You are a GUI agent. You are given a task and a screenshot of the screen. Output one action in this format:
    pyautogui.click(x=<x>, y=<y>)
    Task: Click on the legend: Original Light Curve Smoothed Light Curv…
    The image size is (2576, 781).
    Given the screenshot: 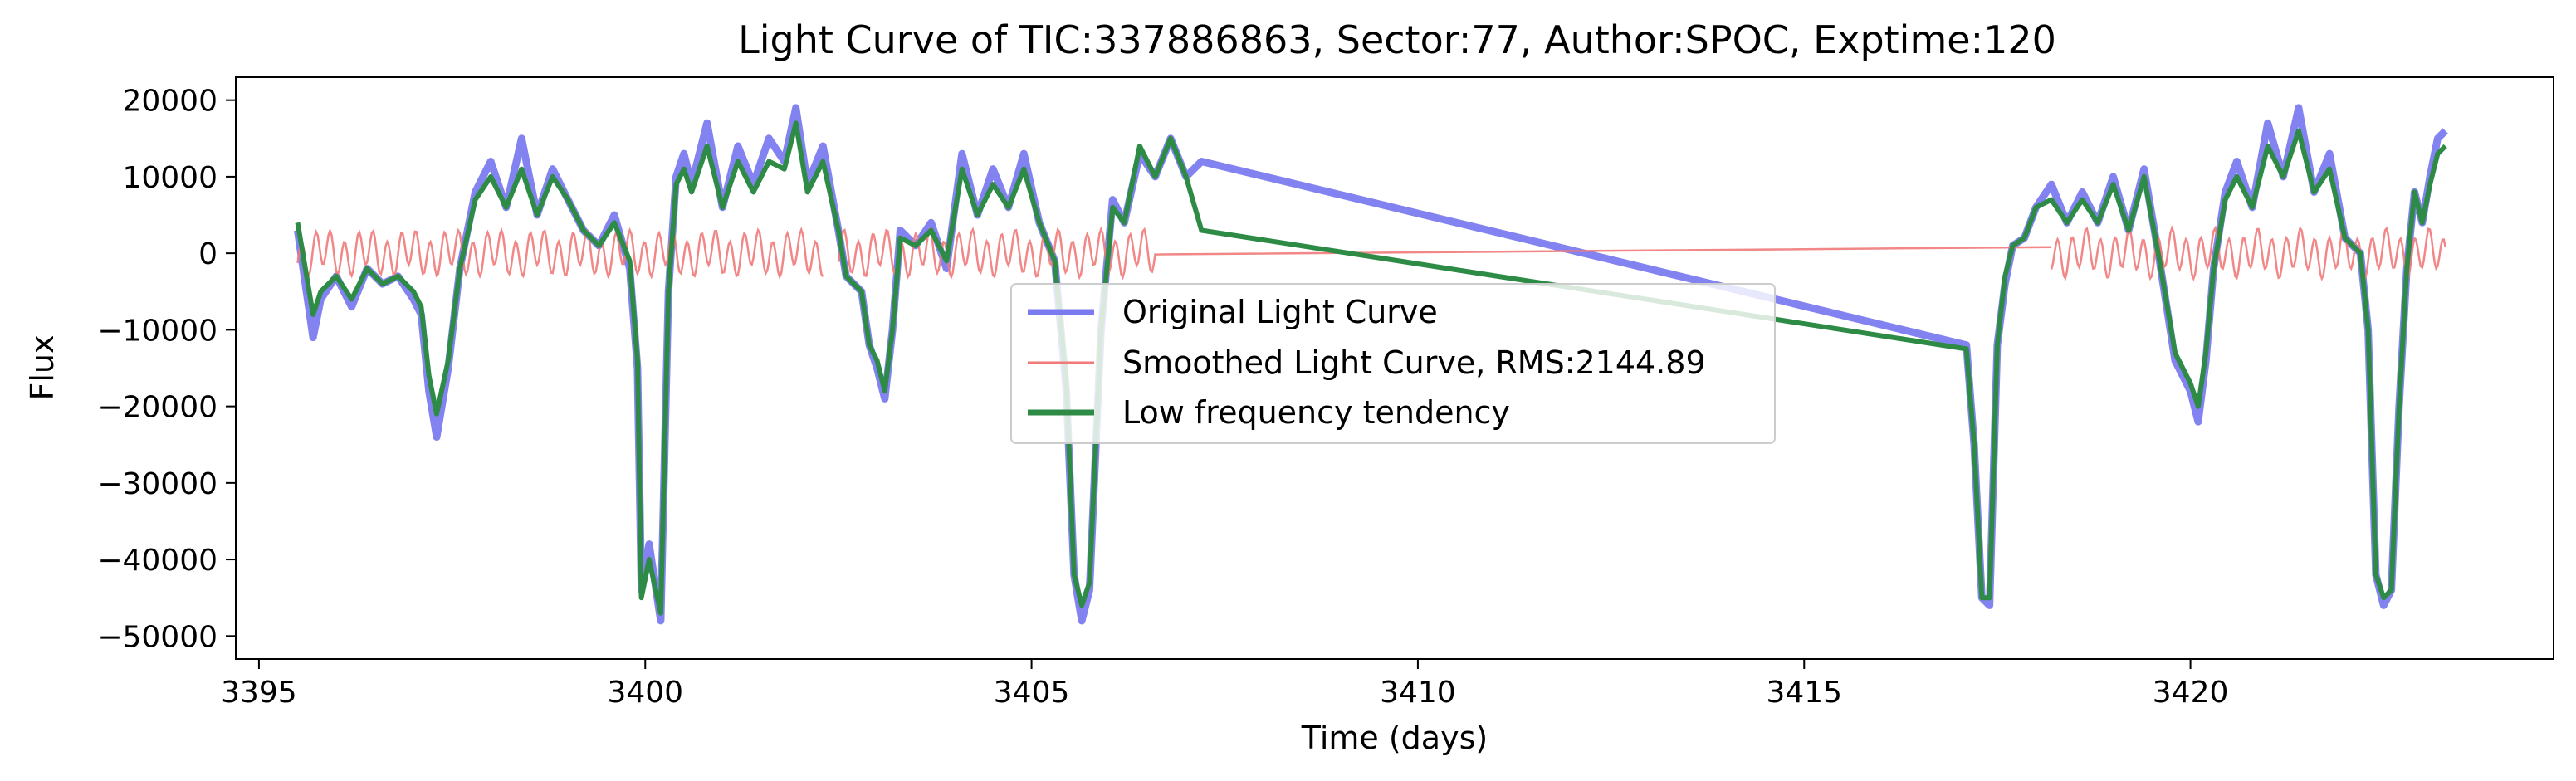 What is the action you would take?
    pyautogui.click(x=1393, y=363)
    